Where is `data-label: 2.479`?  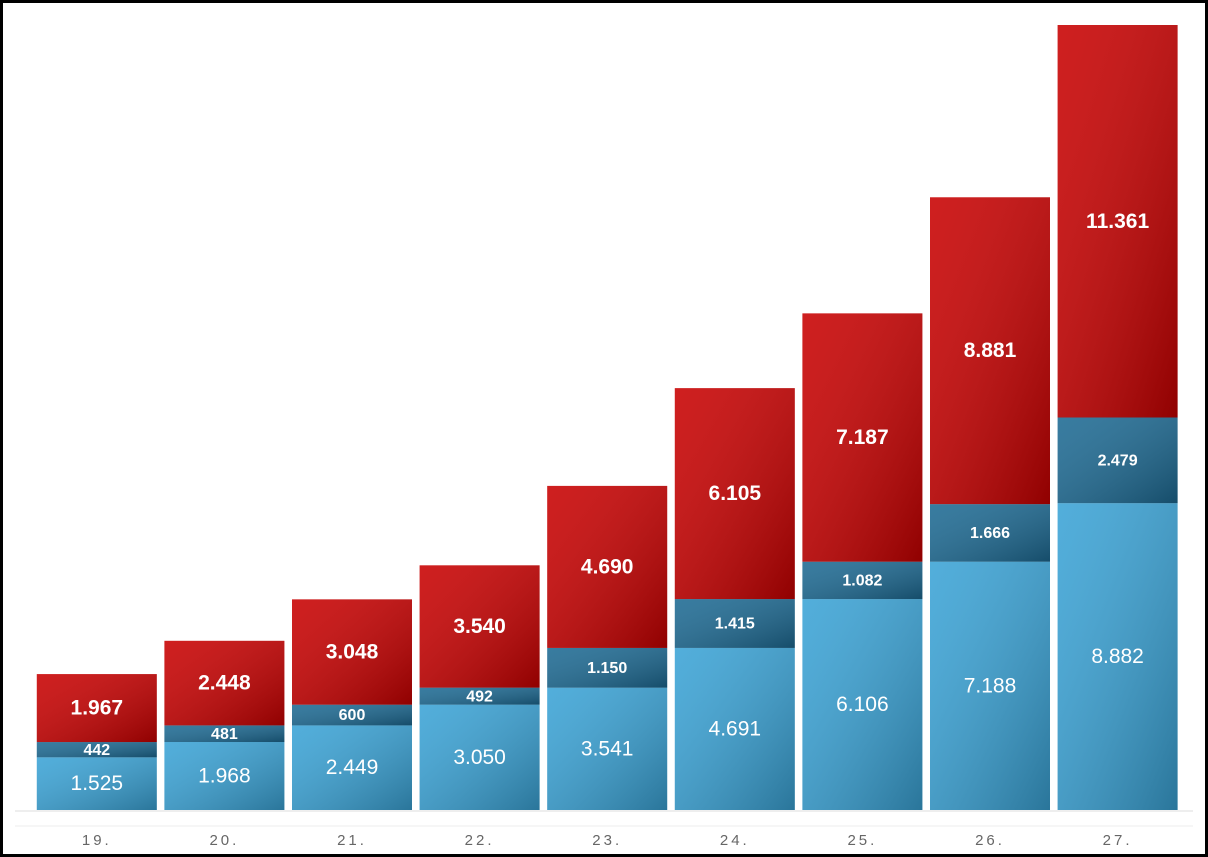 data-label: 2.479 is located at coordinates (1118, 461).